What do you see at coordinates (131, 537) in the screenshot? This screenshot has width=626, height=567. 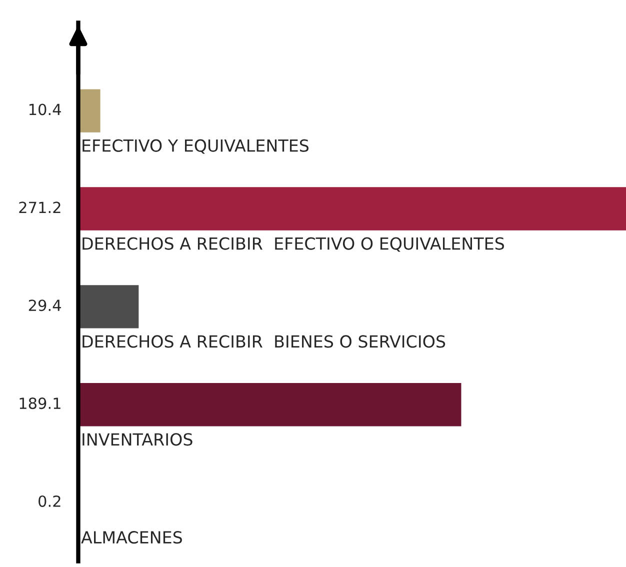 I see `y-tick-label: ALMACENES` at bounding box center [131, 537].